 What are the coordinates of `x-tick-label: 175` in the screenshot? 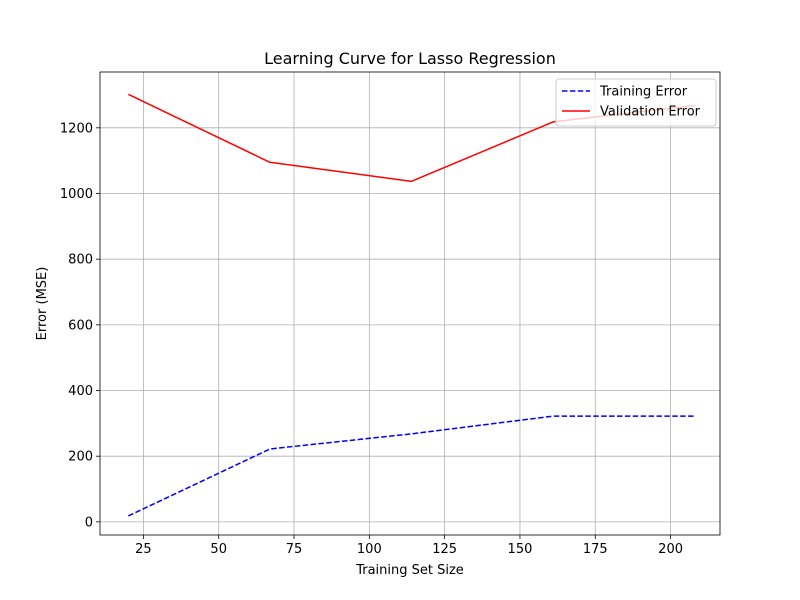 It's located at (595, 549).